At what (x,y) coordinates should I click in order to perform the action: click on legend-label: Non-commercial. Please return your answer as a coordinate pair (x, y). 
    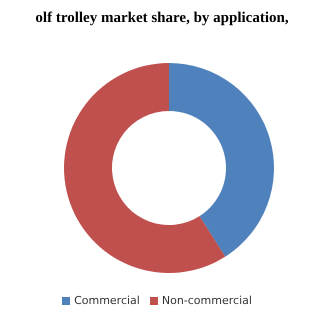
    Looking at the image, I should click on (207, 300).